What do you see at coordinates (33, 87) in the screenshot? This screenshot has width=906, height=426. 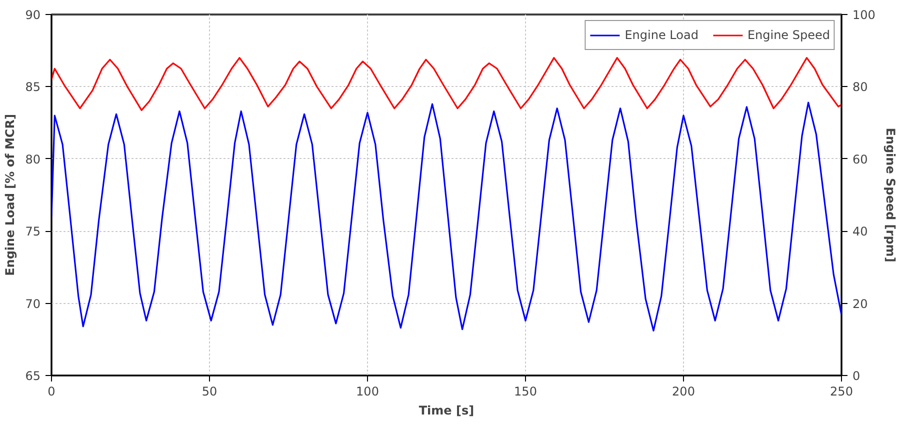 I see `y-tick-label: 85` at bounding box center [33, 87].